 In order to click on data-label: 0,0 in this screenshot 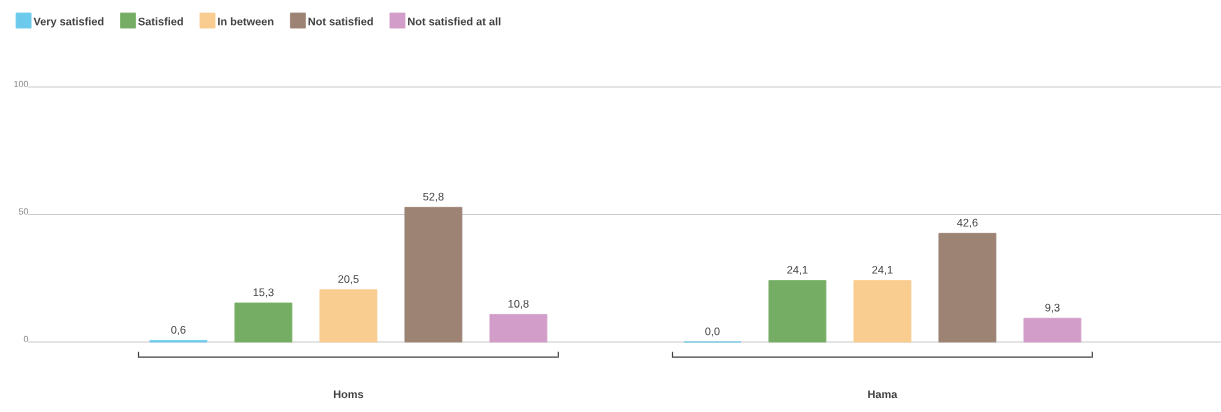, I will do `click(712, 332)`.